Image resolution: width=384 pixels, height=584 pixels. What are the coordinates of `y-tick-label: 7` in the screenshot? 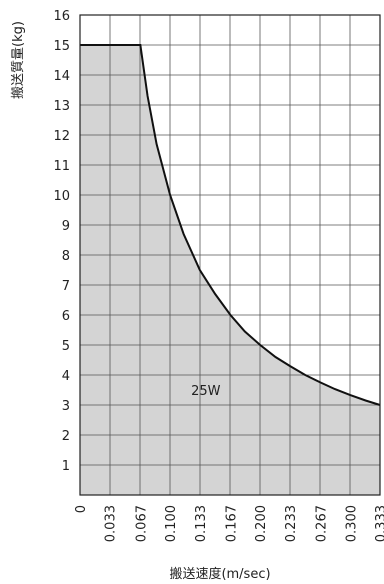 It's located at (66, 286).